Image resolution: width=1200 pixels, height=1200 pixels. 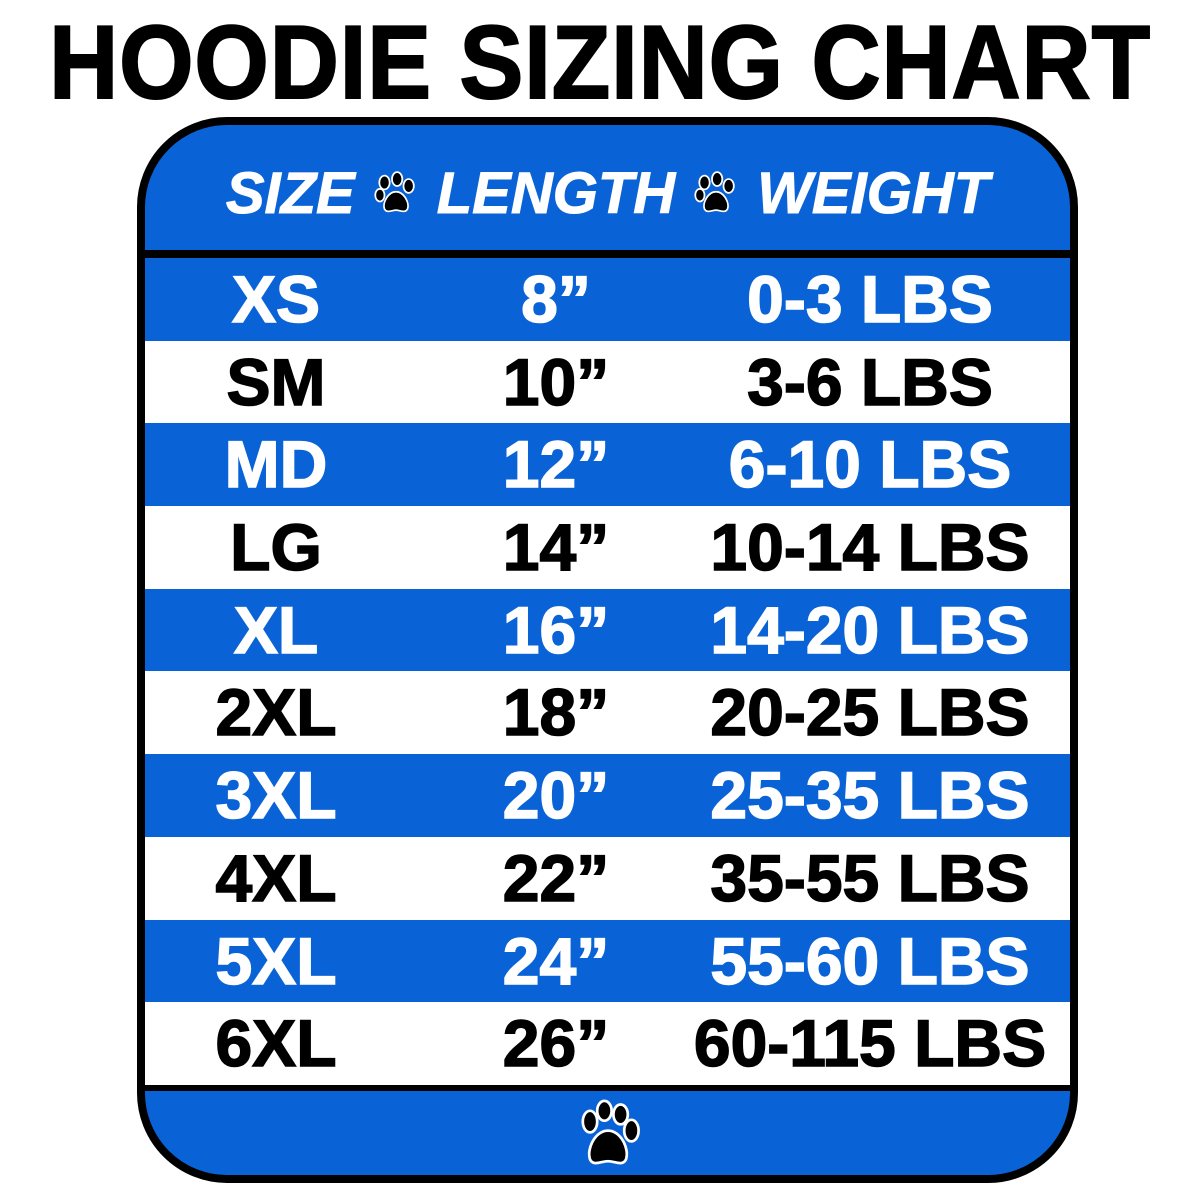 I want to click on header-length: LENGTH, so click(x=556, y=194).